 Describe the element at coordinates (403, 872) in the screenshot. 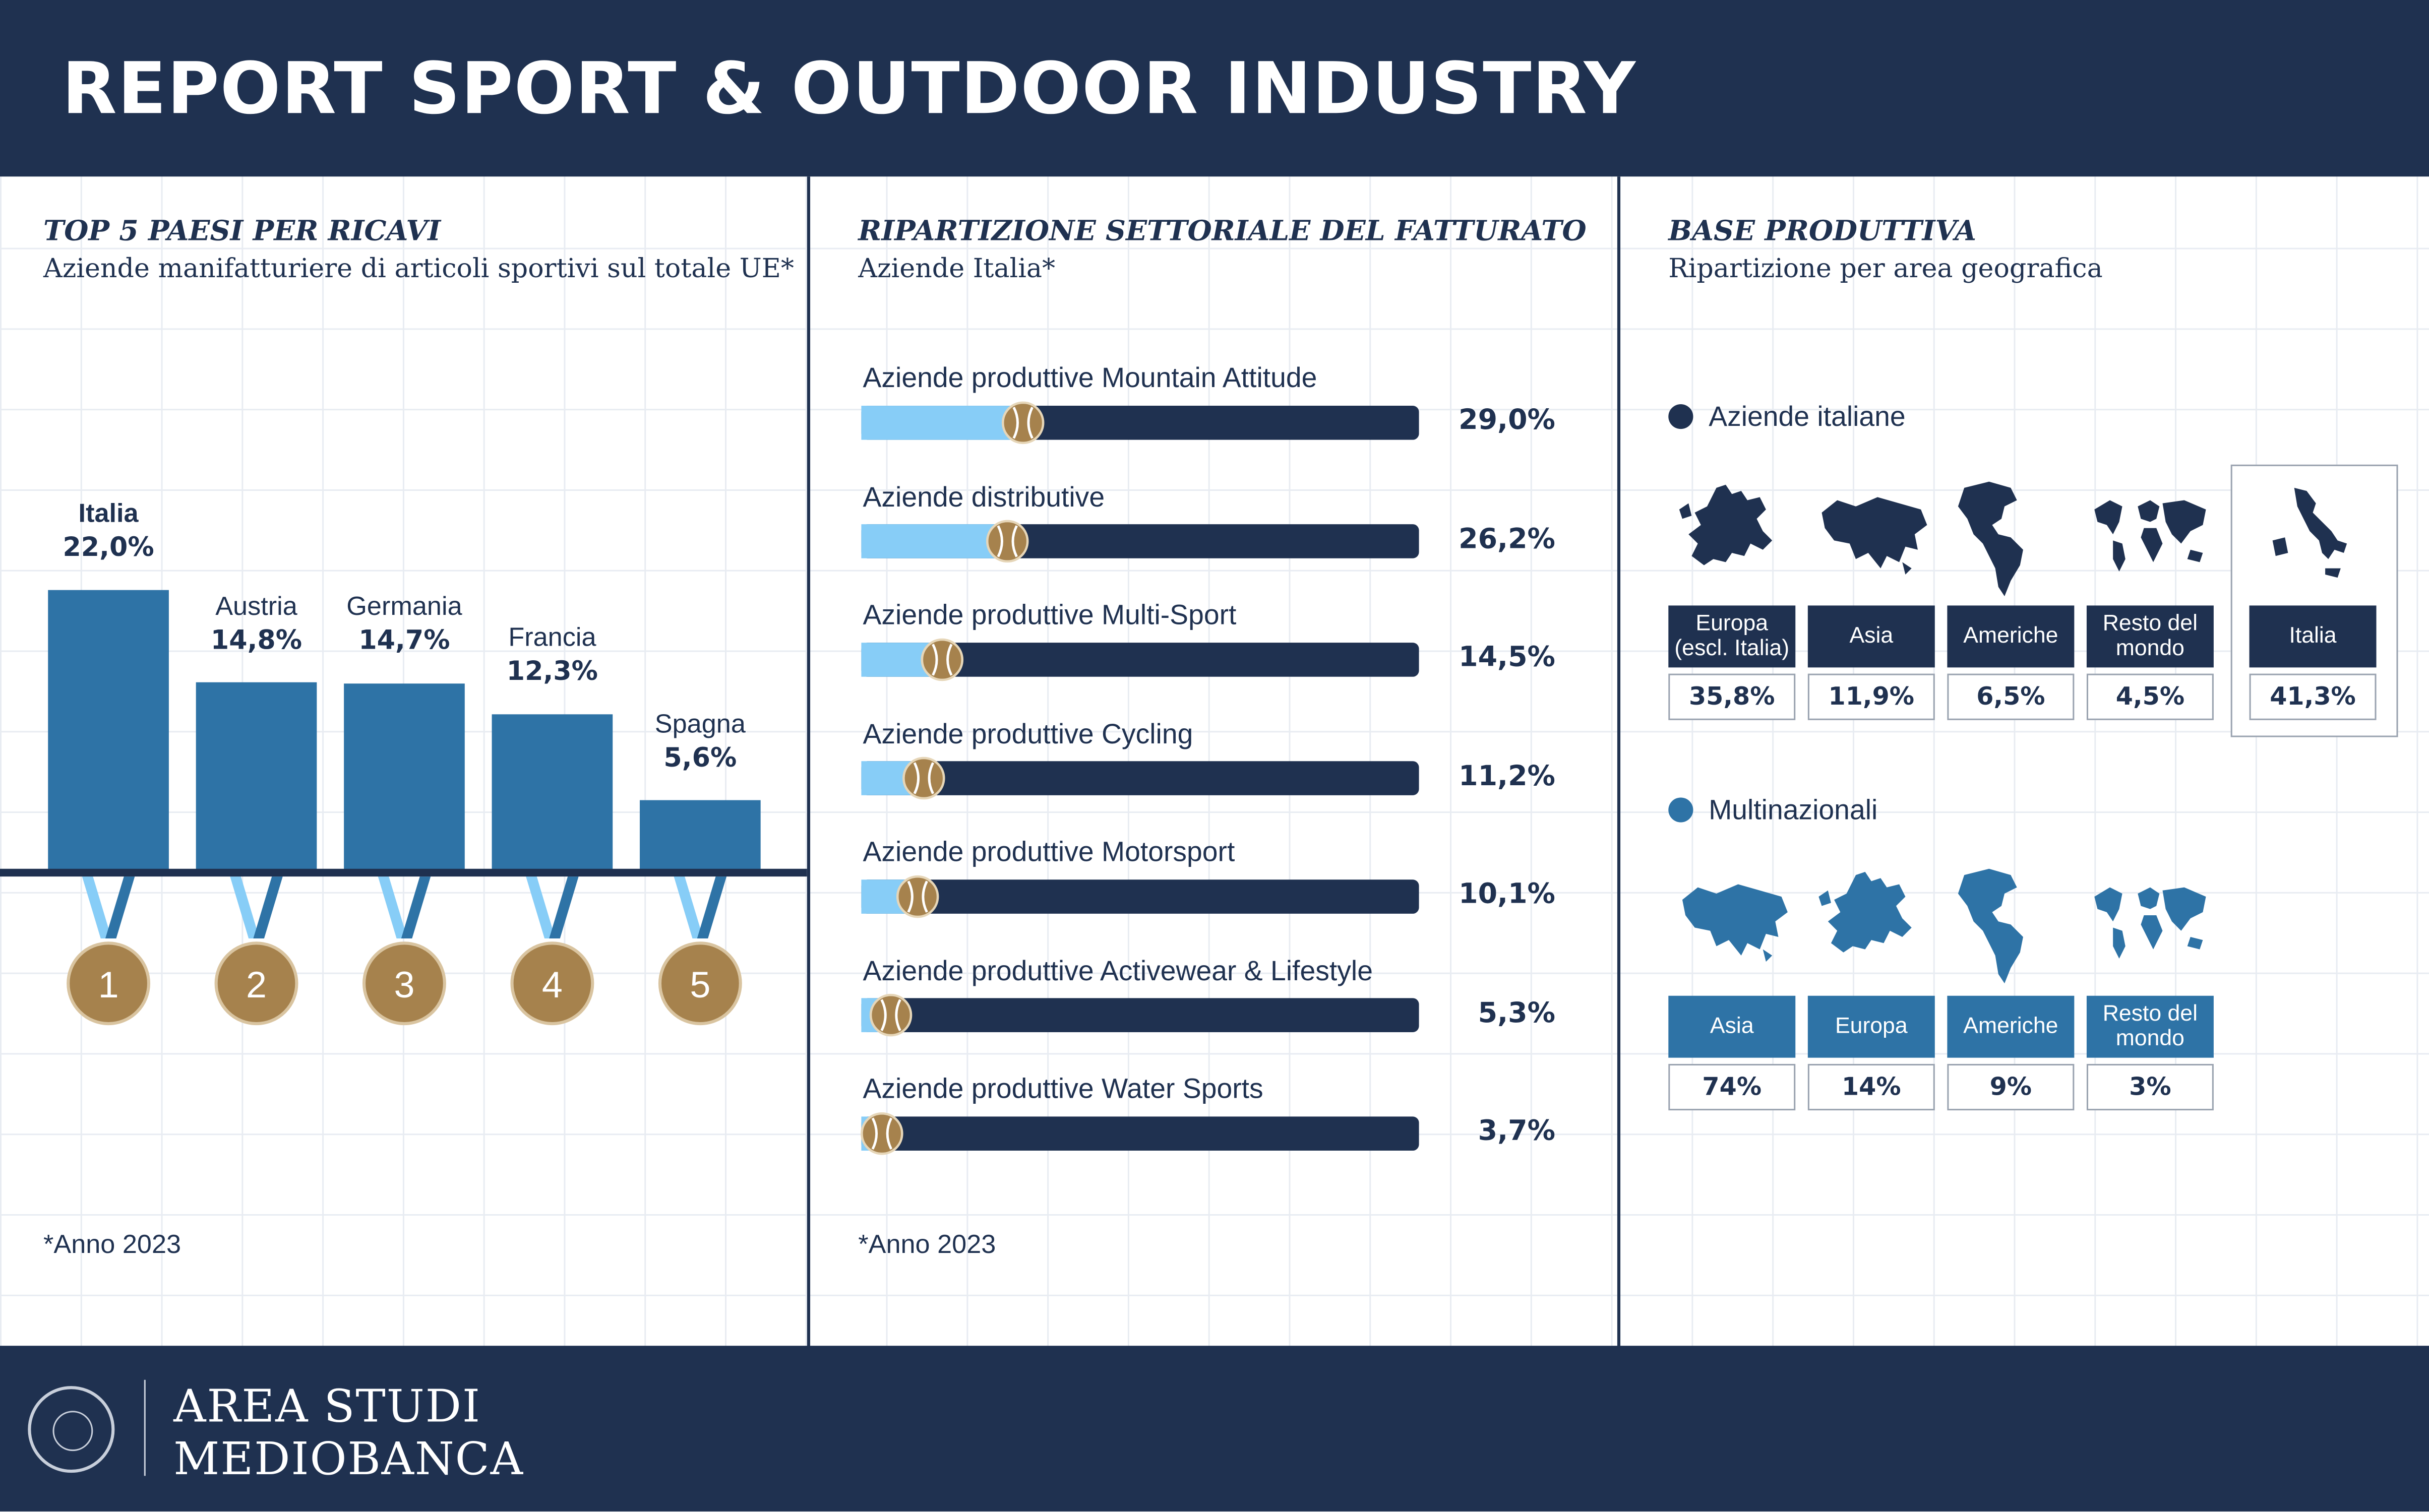

I see `baseline` at that location.